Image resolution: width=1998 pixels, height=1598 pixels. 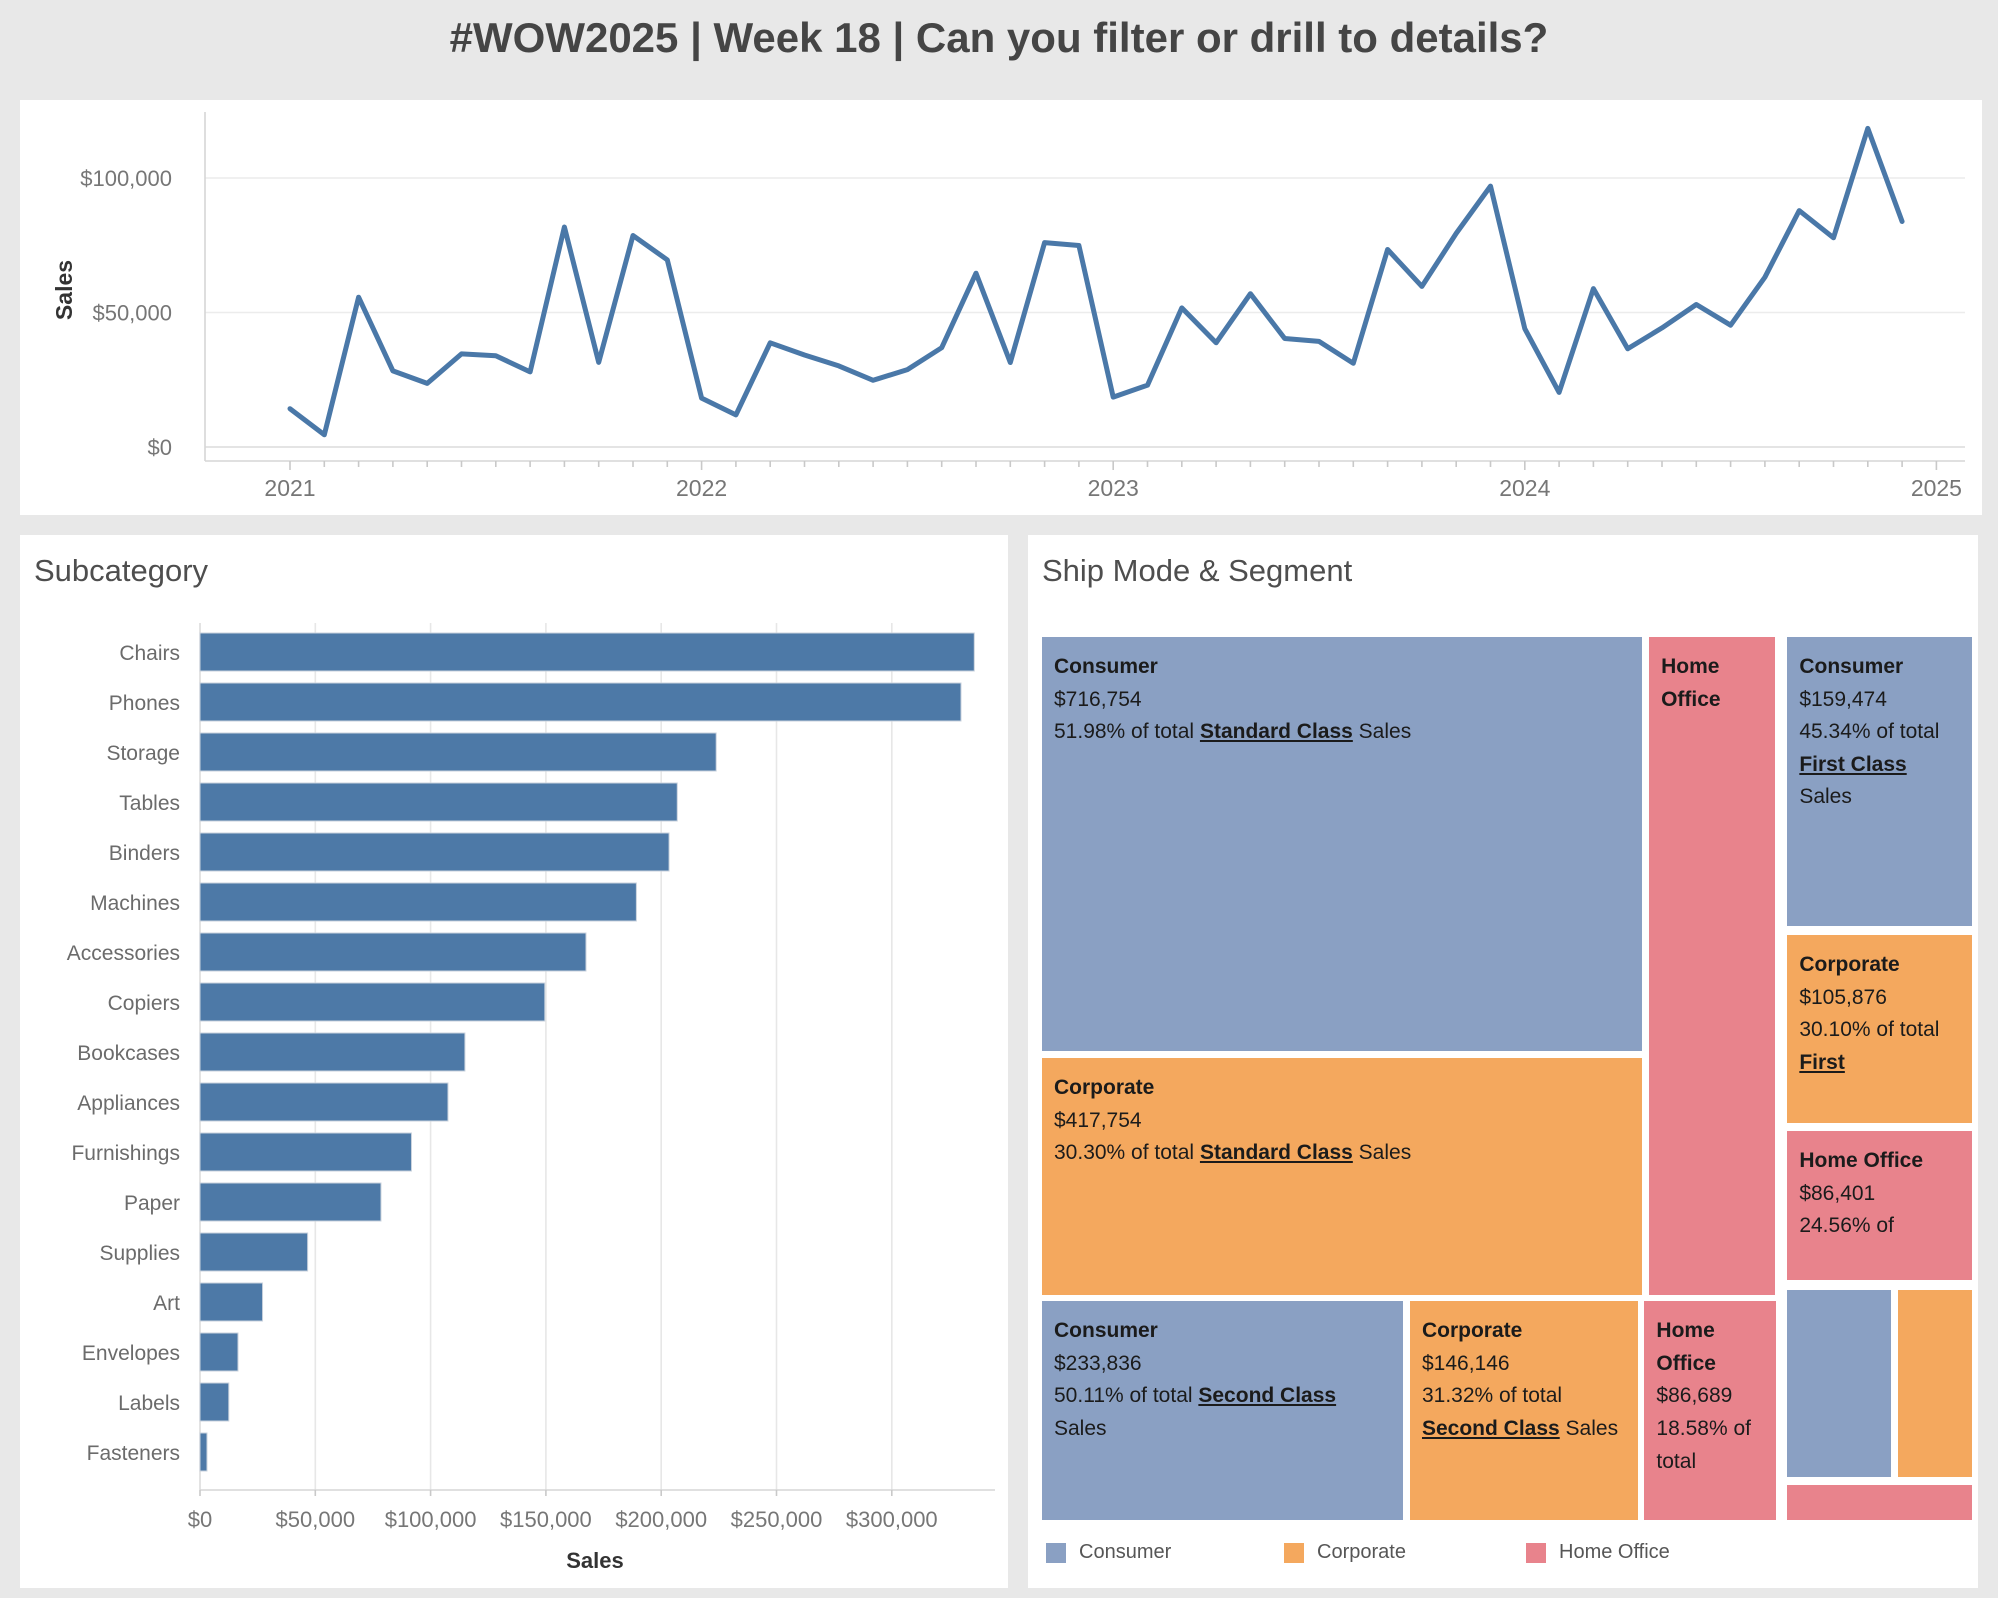 I want to click on bar-supplies, so click(x=254, y=1252).